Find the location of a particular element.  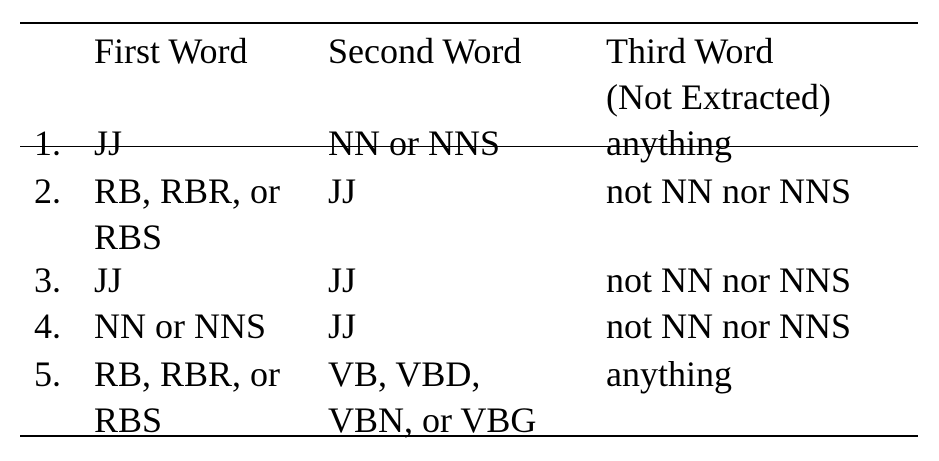

header-third-word-line1: Third Word is located at coordinates (690, 51).